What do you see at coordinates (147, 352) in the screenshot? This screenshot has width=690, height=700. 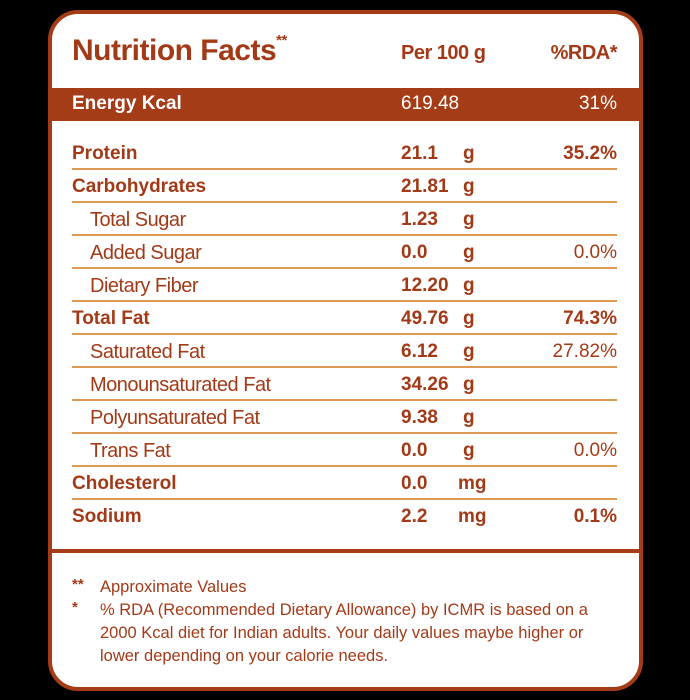 I see `nutrient-name: Saturated Fat` at bounding box center [147, 352].